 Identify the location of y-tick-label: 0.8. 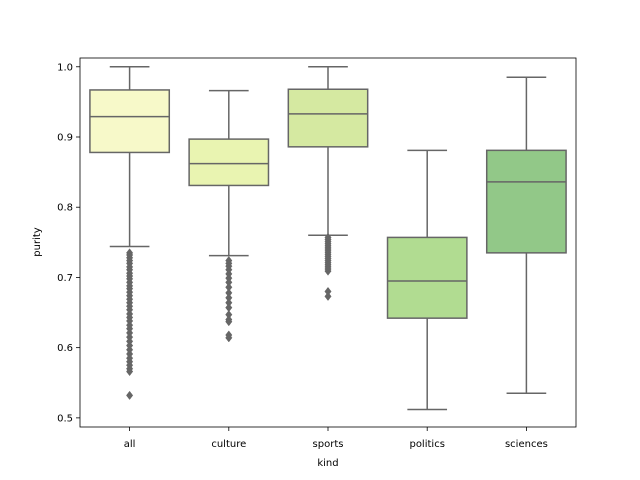
(65, 208).